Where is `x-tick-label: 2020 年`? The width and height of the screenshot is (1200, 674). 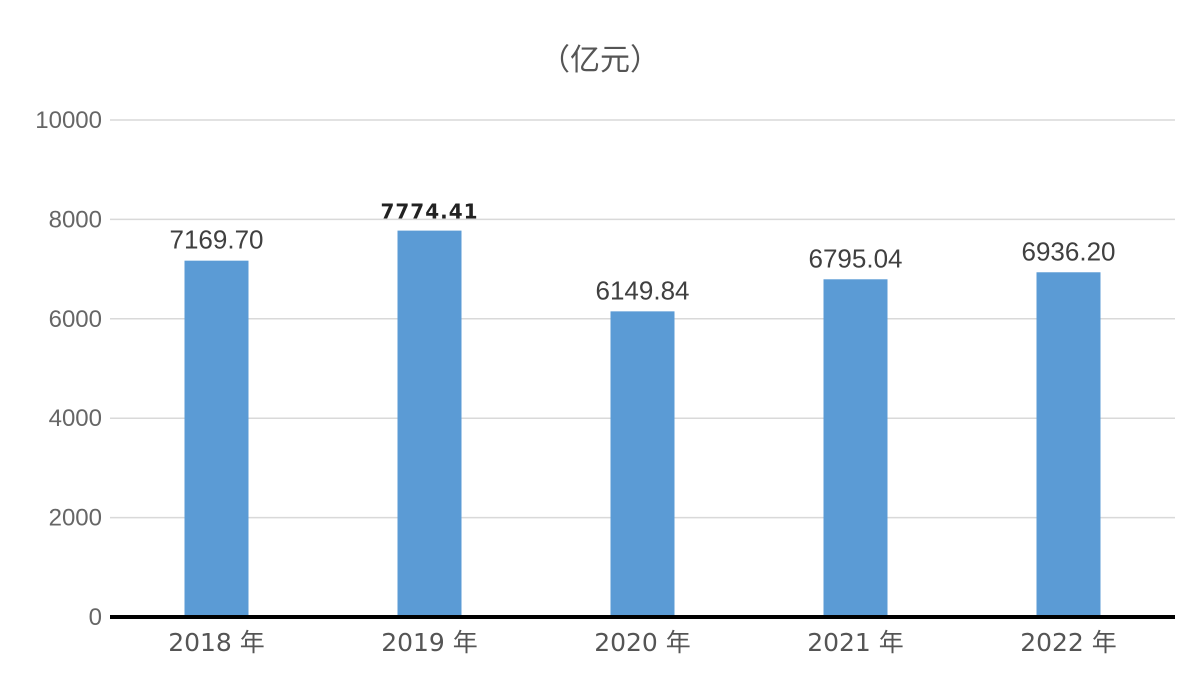 x-tick-label: 2020 年 is located at coordinates (642, 642).